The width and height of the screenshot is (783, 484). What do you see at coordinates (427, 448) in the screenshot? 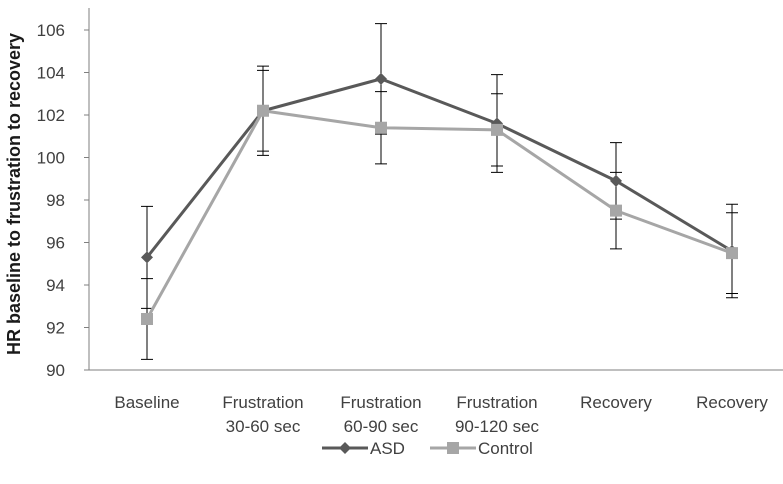
I see `legend: ASD Control` at bounding box center [427, 448].